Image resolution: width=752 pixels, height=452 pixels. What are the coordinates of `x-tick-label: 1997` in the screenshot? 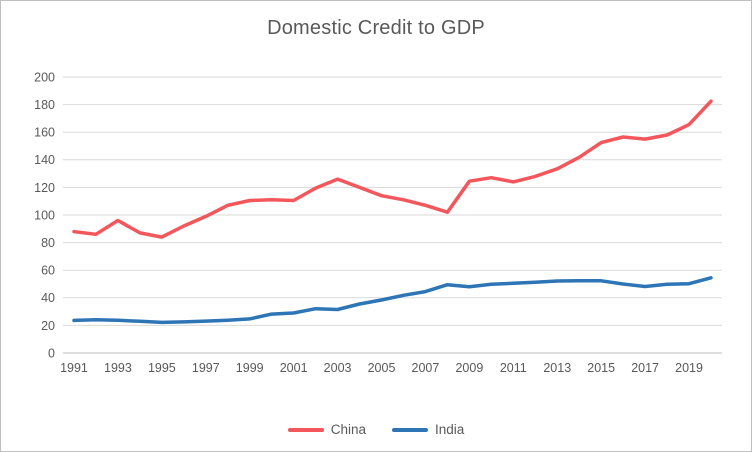 It's located at (206, 368).